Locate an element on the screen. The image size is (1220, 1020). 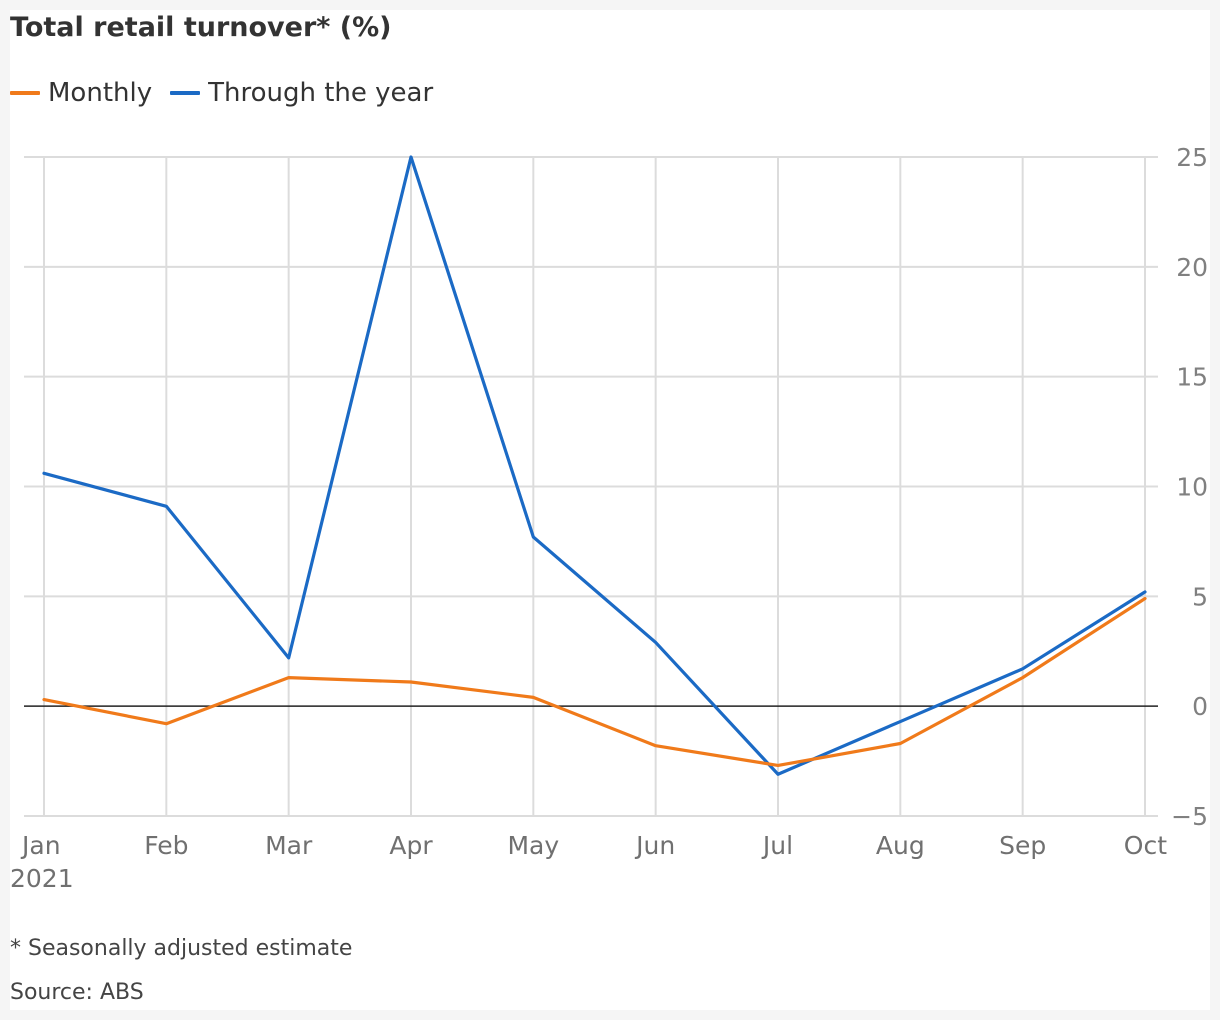
legend-item-through-the-year: Through the year is located at coordinates (301, 93).